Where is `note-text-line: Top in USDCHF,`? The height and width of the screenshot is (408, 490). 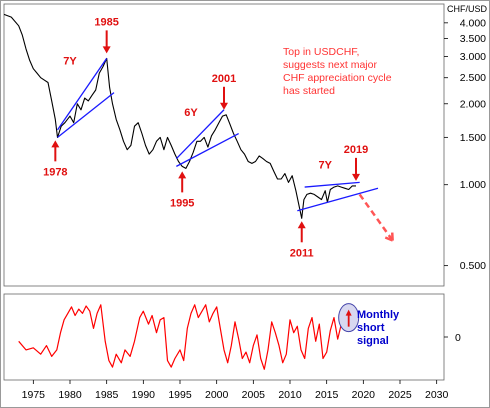
note-text-line: Top in USDCHF, is located at coordinates (321, 52).